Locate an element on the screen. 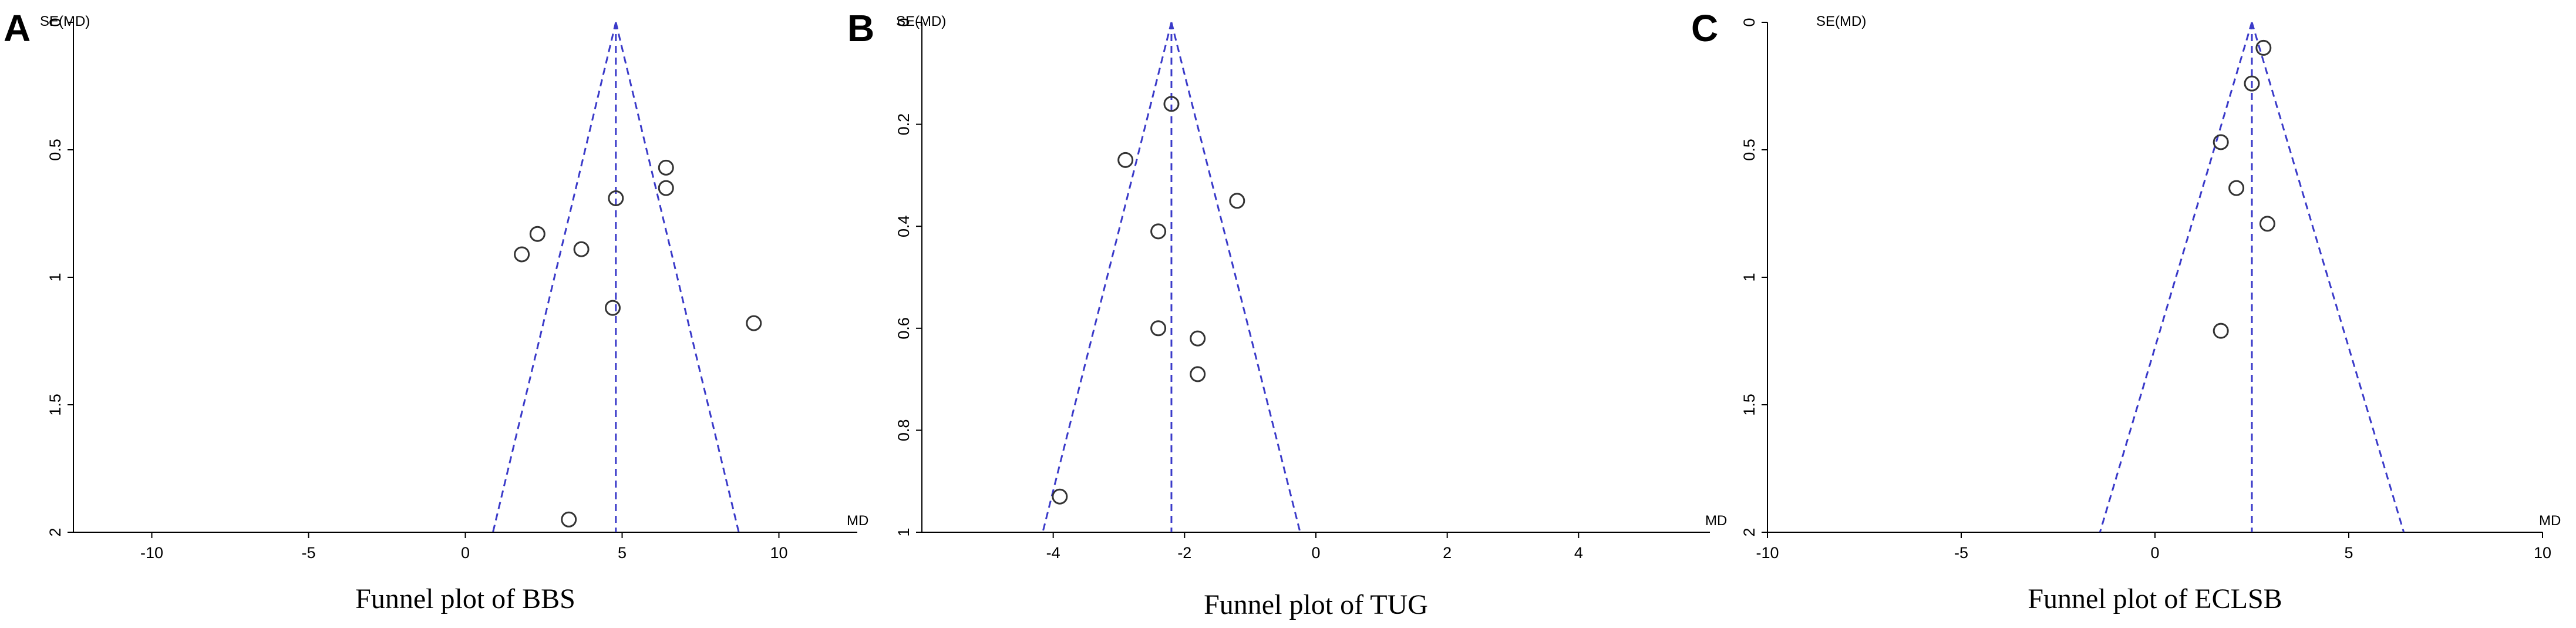 The width and height of the screenshot is (2576, 628). y-tick-label: 0.8 is located at coordinates (903, 430).